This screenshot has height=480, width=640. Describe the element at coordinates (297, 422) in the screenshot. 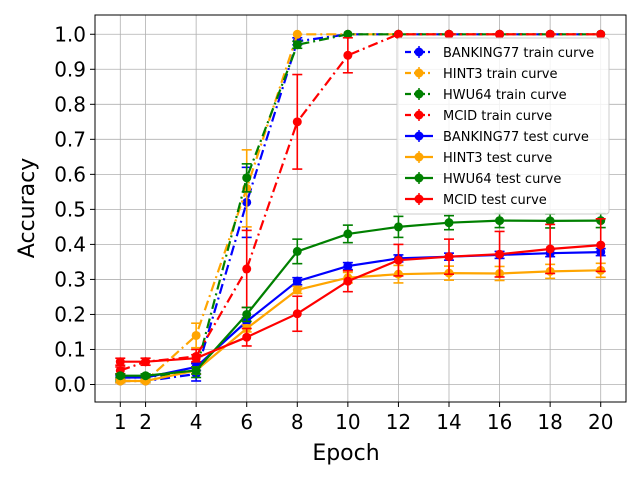

I see `x-tick-label: 8` at that location.